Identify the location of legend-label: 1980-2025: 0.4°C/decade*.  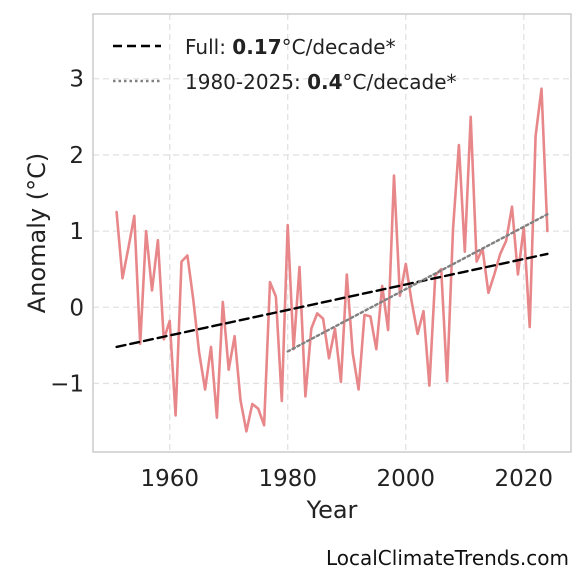
(321, 82).